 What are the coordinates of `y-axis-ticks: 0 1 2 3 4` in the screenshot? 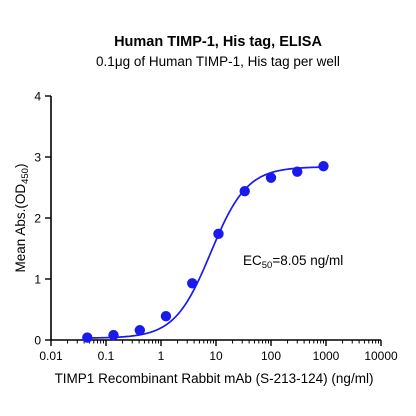 It's located at (42, 219).